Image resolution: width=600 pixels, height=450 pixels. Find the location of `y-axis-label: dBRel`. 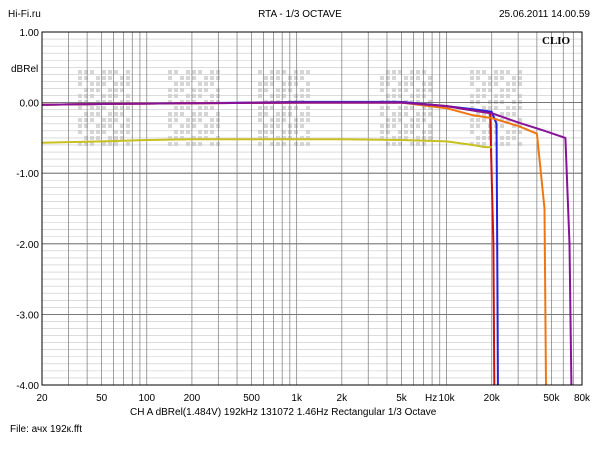

y-axis-label: dBRel is located at coordinates (24, 69).